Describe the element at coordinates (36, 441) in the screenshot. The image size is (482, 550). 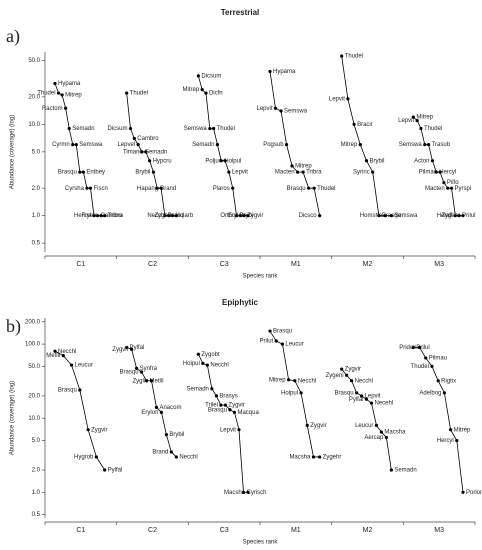
I see `y-tick-label: 5.0` at that location.